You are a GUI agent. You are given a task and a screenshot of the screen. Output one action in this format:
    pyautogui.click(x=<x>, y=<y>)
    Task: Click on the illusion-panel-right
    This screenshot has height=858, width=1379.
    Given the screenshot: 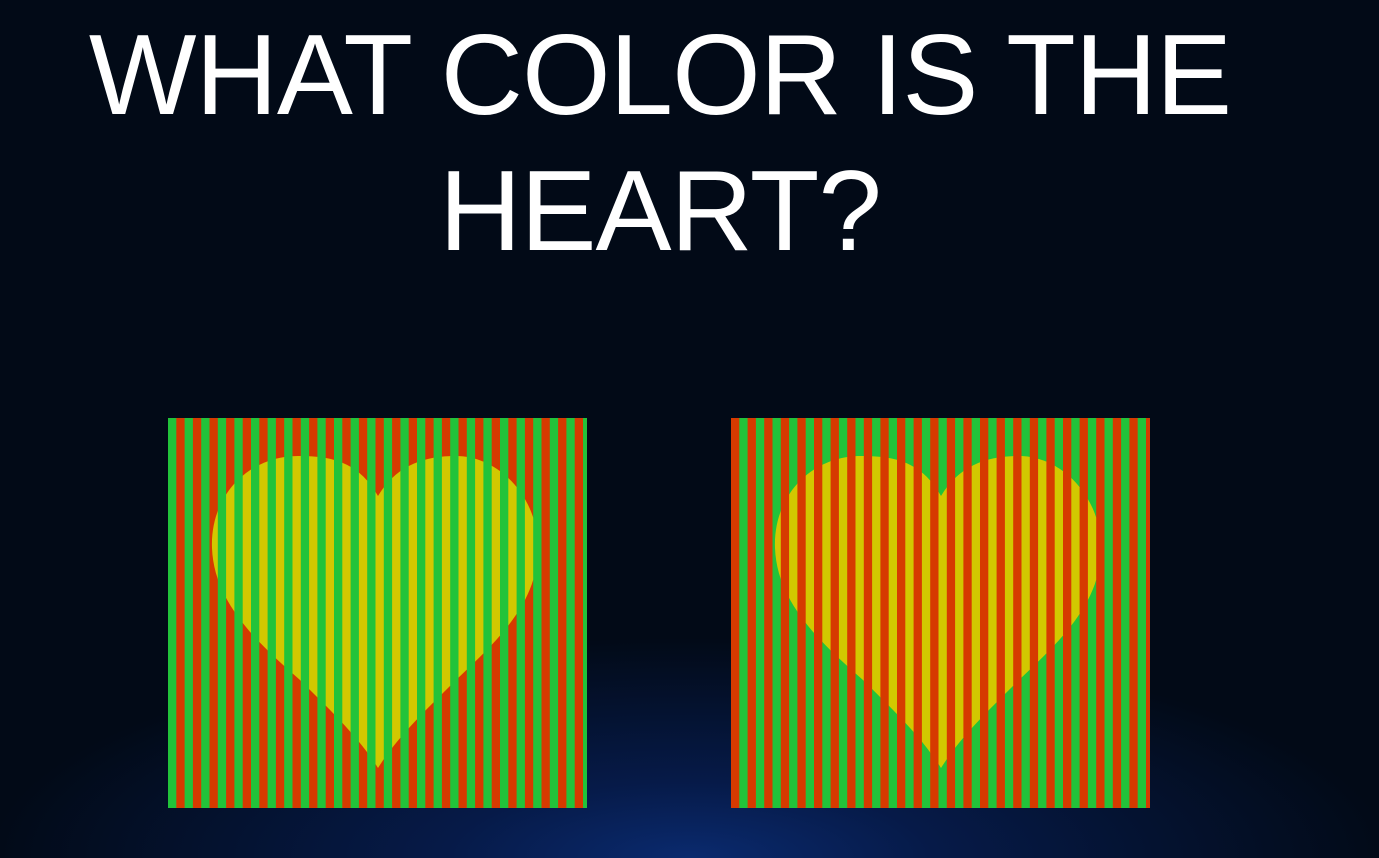 What is the action you would take?
    pyautogui.click(x=940, y=613)
    